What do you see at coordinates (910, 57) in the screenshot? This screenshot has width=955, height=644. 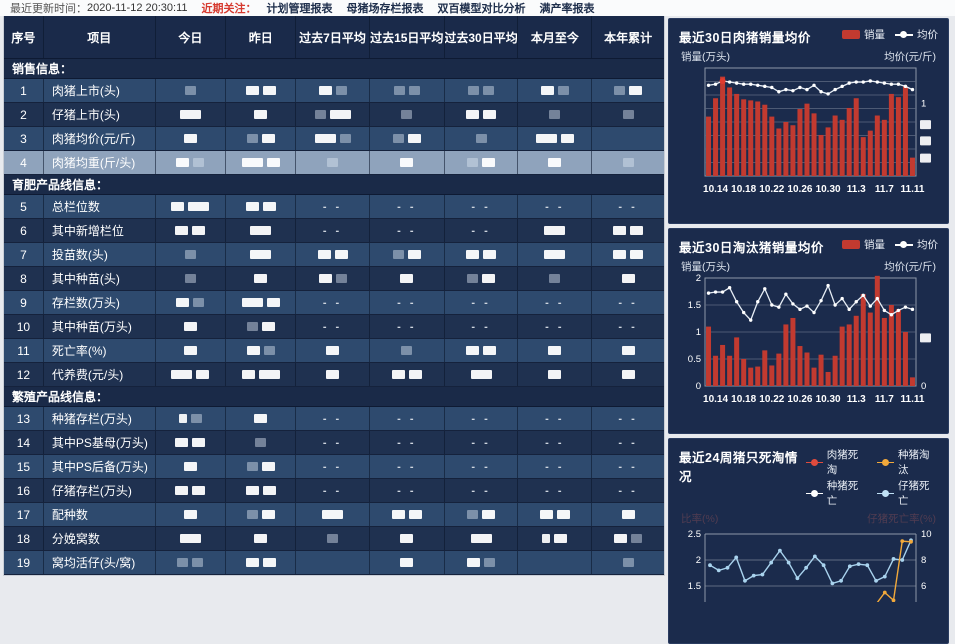 I see `y-right-axis-label: 均价(元/斤)` at bounding box center [910, 57].